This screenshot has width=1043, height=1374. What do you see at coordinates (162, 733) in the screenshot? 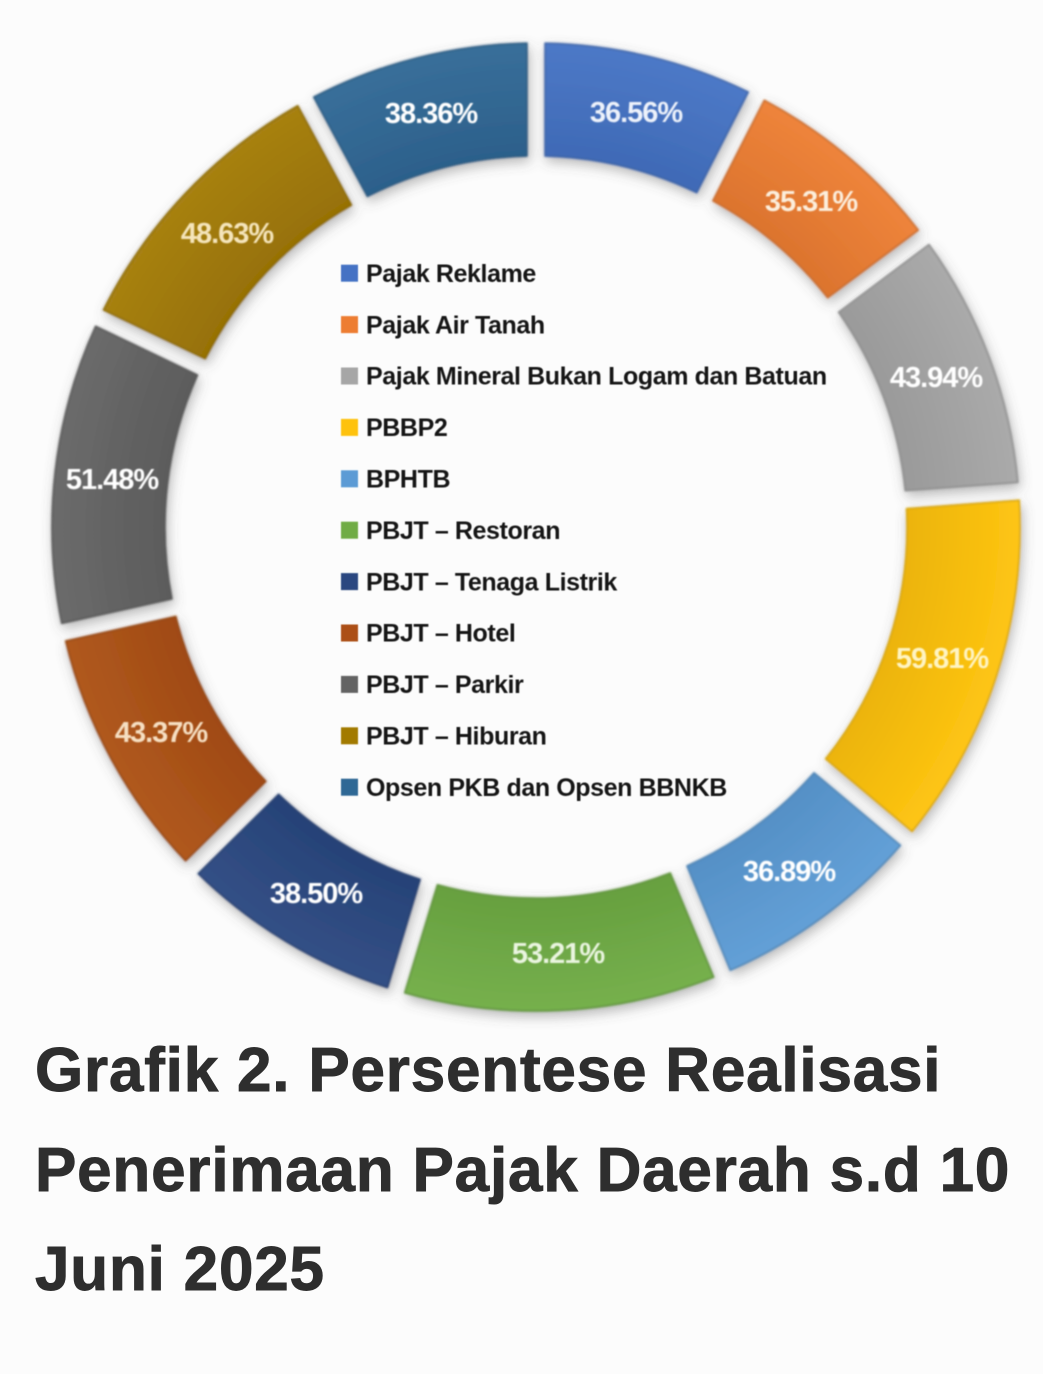
I see `svg-text: 43.37%` at bounding box center [162, 733].